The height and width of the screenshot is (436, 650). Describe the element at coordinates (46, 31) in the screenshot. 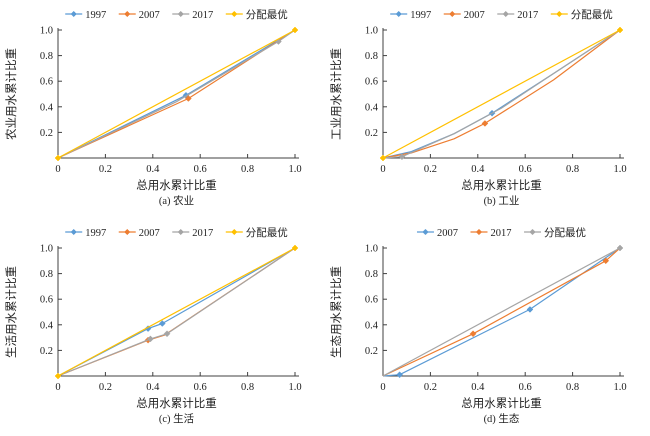

I see `y-tick-label: 1.0` at that location.